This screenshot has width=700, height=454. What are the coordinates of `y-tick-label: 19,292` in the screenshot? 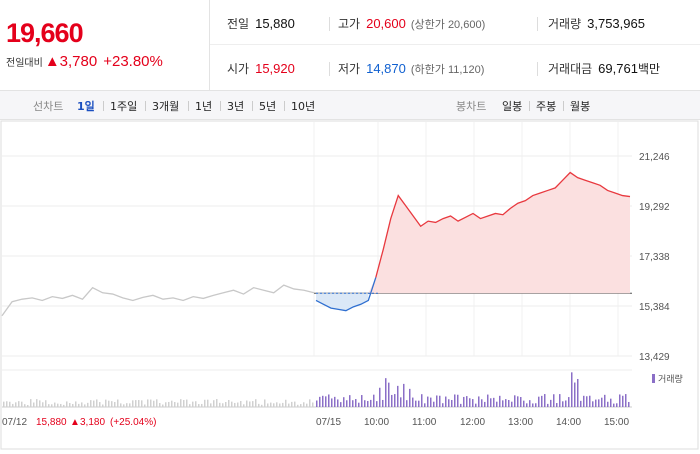 It's located at (654, 207).